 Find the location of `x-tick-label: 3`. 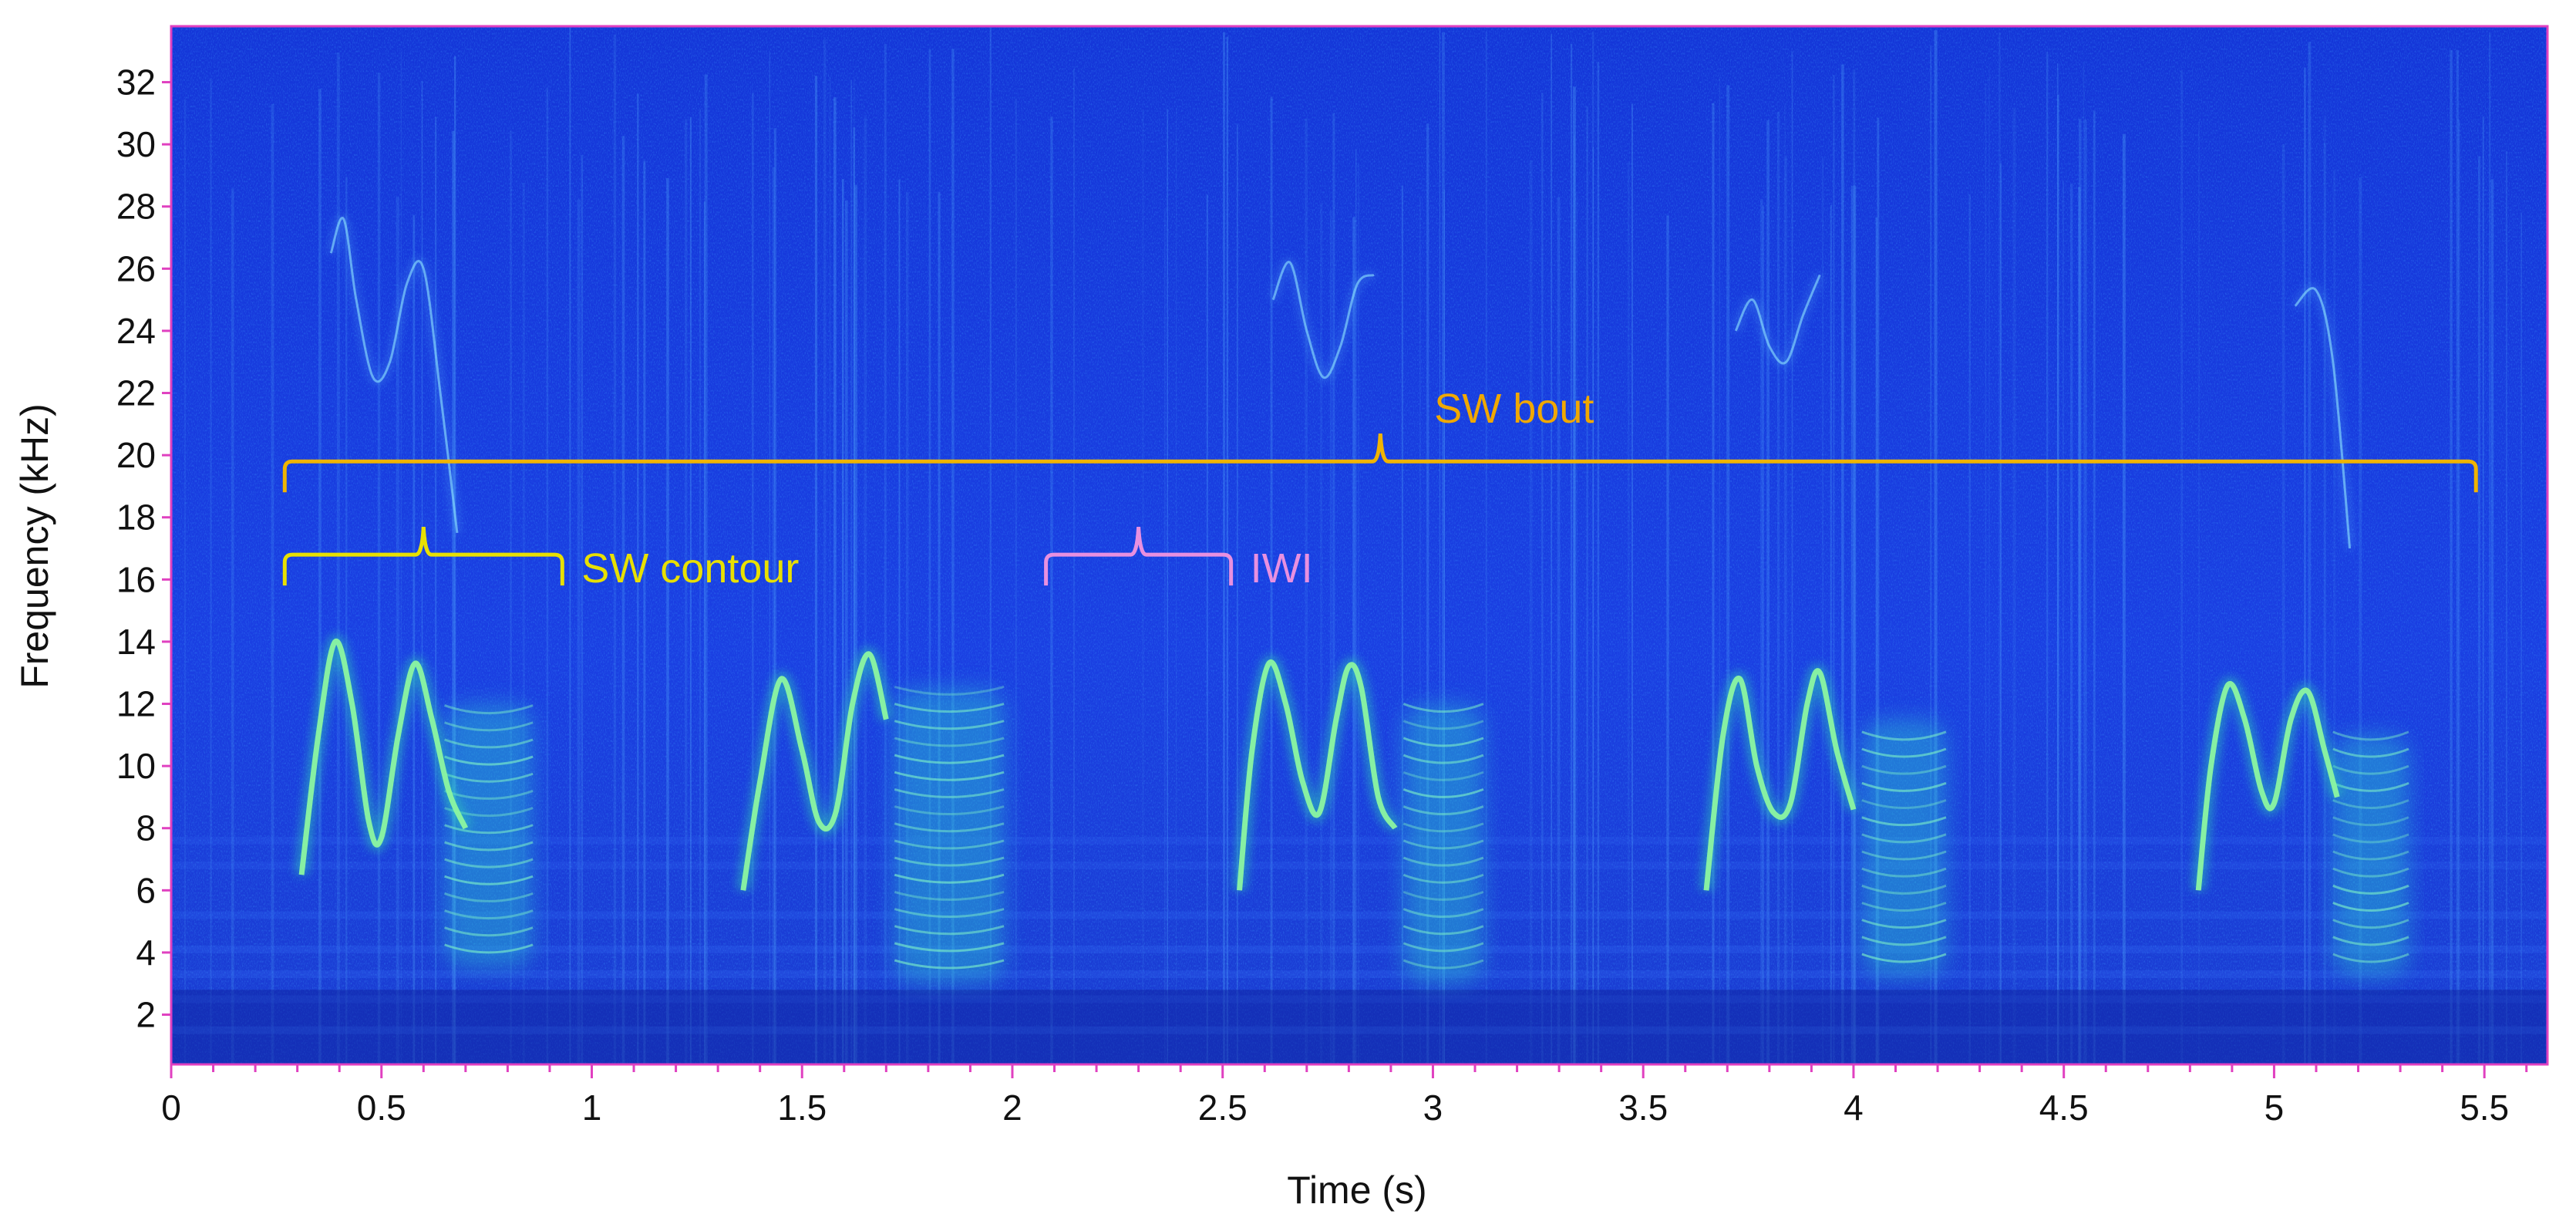

x-tick-label: 3 is located at coordinates (1433, 1108).